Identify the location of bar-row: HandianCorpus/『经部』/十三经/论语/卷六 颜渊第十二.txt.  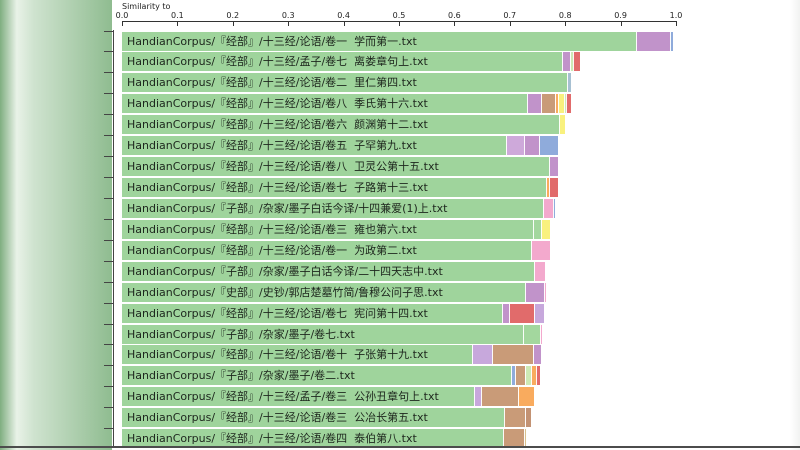
(343, 125).